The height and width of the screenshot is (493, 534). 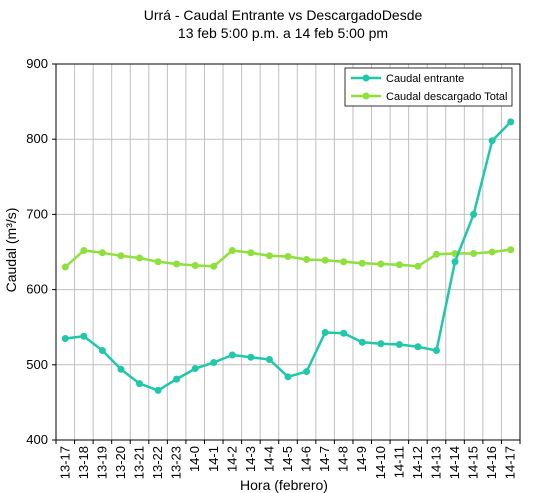 What do you see at coordinates (11, 250) in the screenshot?
I see `y-axis-label: Caudal (m³/s)` at bounding box center [11, 250].